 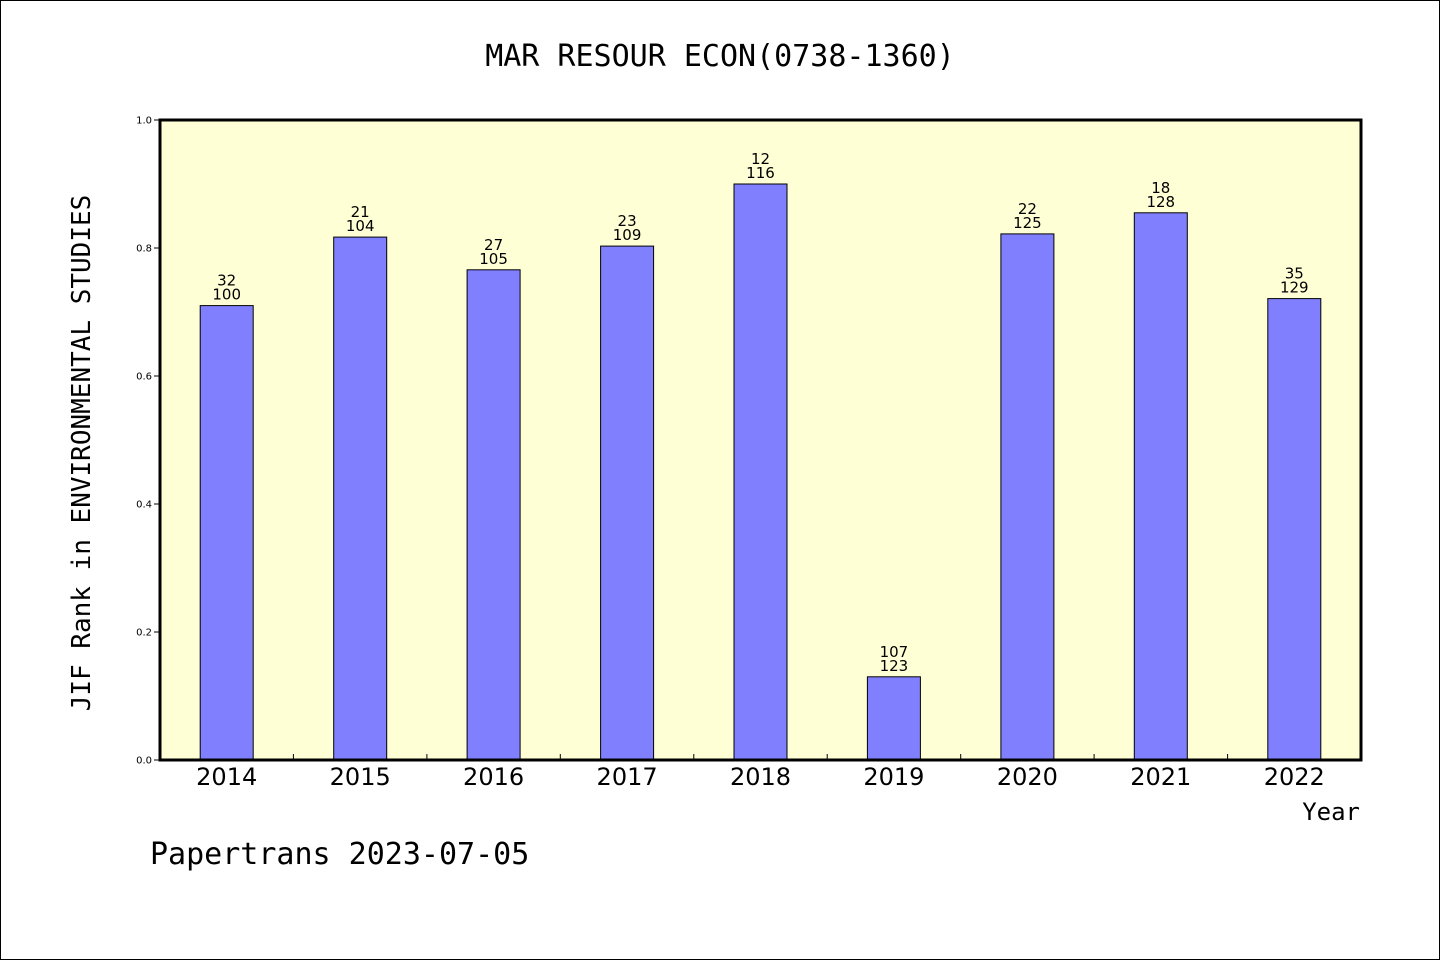 What do you see at coordinates (148, 441) in the screenshot?
I see `y-axis: 0.0 0.2 0.4 0.6 0.8 1.0` at bounding box center [148, 441].